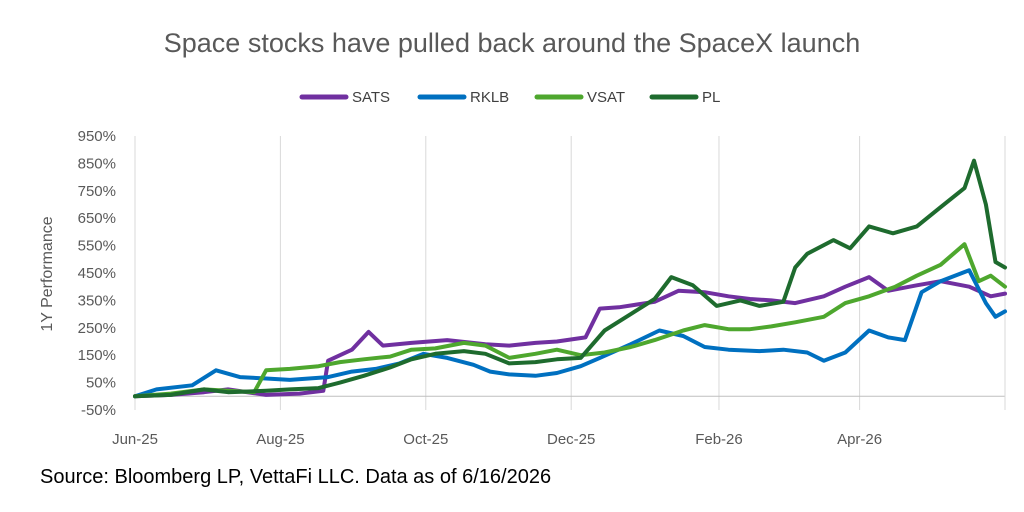 The image size is (1024, 512). Describe the element at coordinates (47, 273) in the screenshot. I see `y-axis-title: 1Y Performance` at that location.